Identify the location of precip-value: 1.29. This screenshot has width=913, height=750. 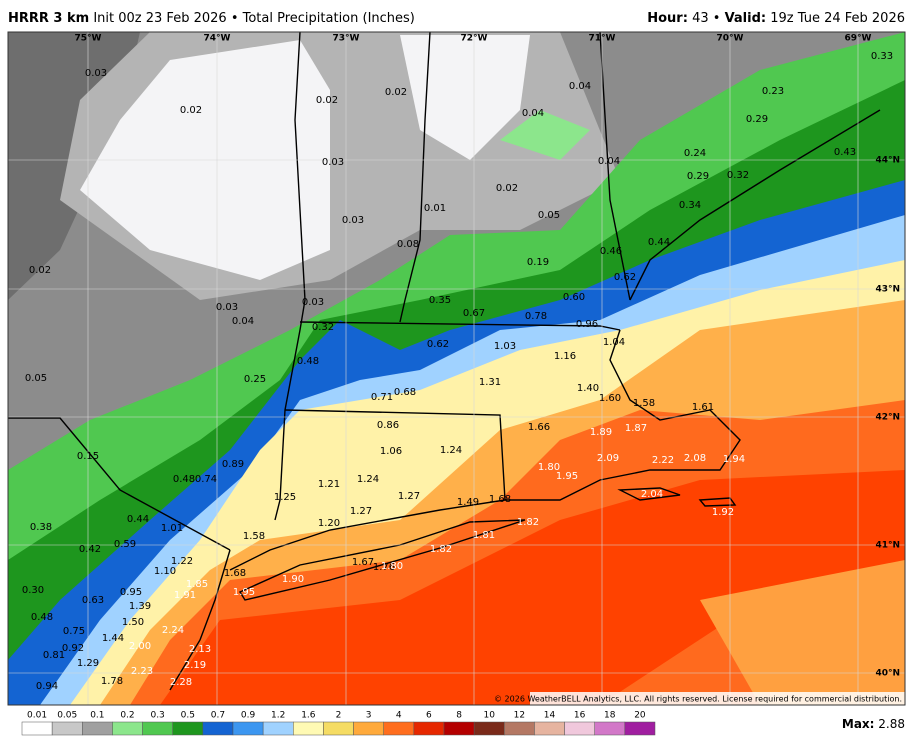
(88, 663).